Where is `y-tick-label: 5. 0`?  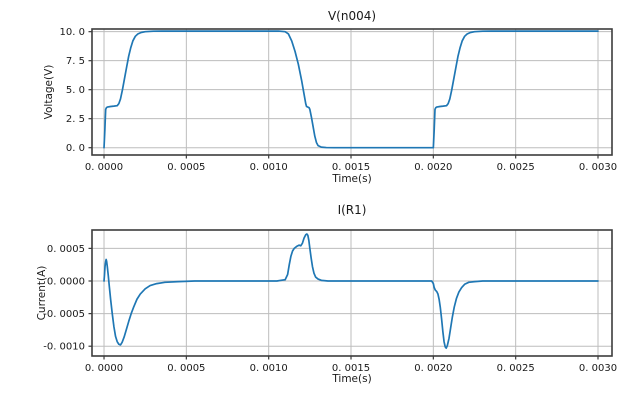 y-tick-label: 5. 0 is located at coordinates (75, 90).